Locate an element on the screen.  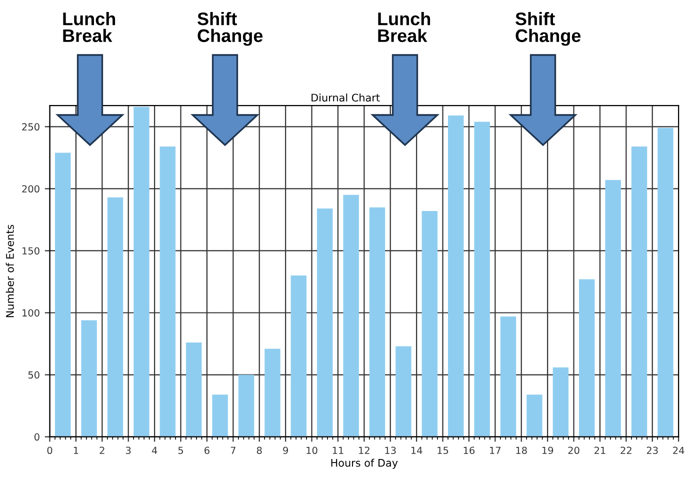
x-tick-label: 0 is located at coordinates (49, 450).